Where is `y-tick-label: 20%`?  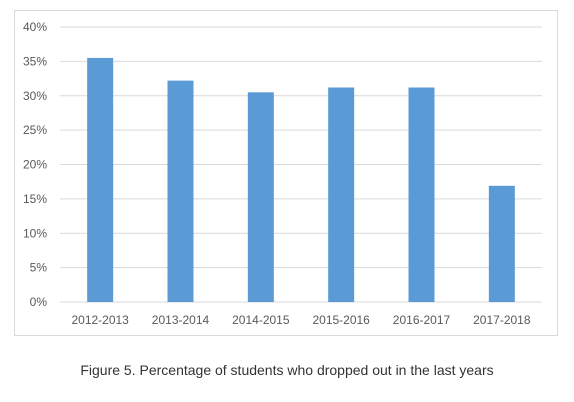
y-tick-label: 20% is located at coordinates (35, 165).